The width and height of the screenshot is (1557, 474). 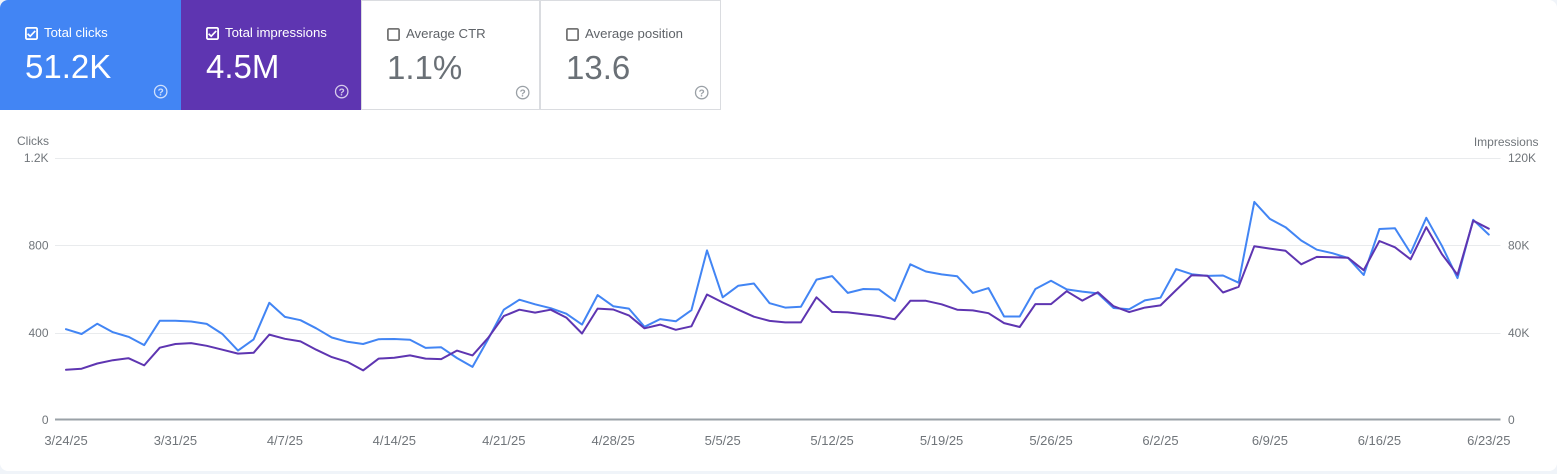 I want to click on svg-text: 80K, so click(x=1518, y=246).